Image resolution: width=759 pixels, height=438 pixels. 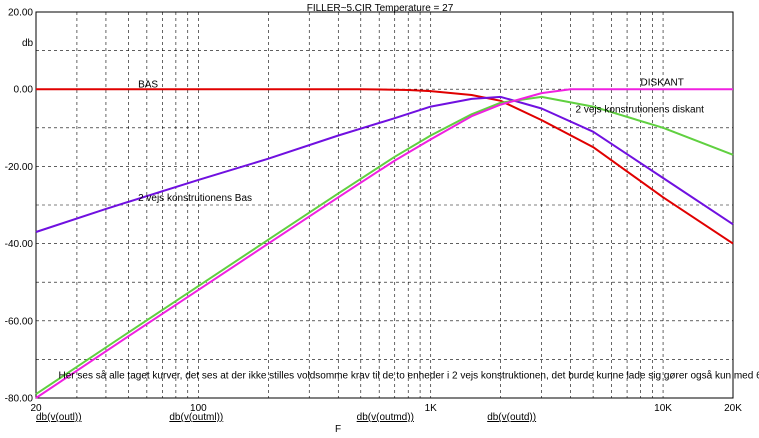 What do you see at coordinates (19, 321) in the screenshot?
I see `y-tick-label: -60.00` at bounding box center [19, 321].